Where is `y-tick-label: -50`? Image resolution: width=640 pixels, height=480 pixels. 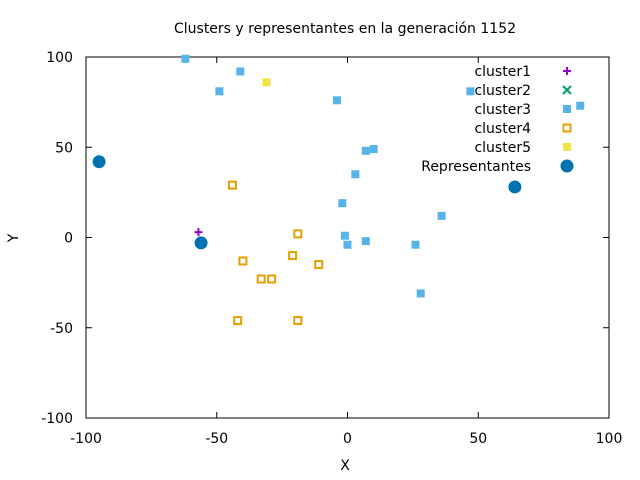
y-tick-label: -50 is located at coordinates (61, 329).